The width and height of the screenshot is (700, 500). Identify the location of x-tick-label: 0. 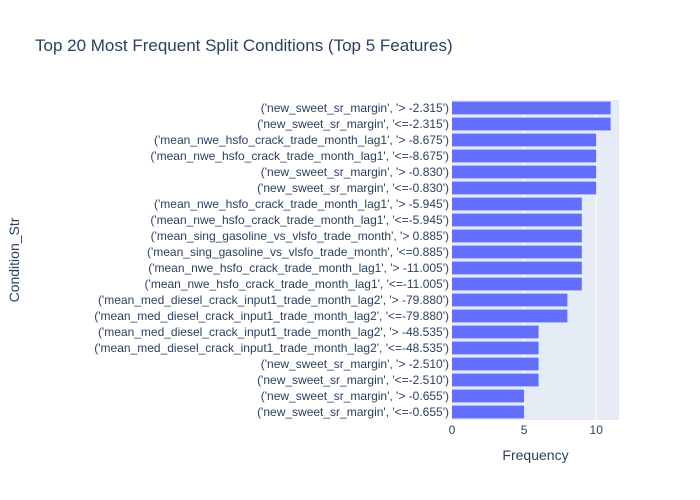
(452, 430).